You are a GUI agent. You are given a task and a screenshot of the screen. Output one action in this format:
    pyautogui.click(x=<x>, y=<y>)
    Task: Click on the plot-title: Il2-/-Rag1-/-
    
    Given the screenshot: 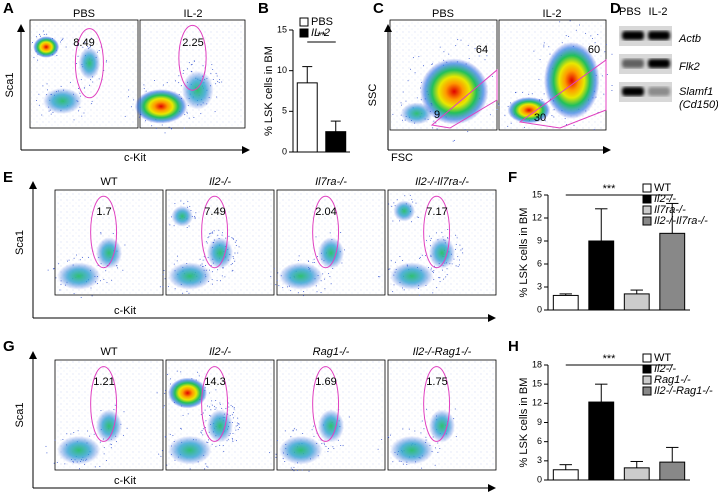 What is the action you would take?
    pyautogui.click(x=442, y=352)
    